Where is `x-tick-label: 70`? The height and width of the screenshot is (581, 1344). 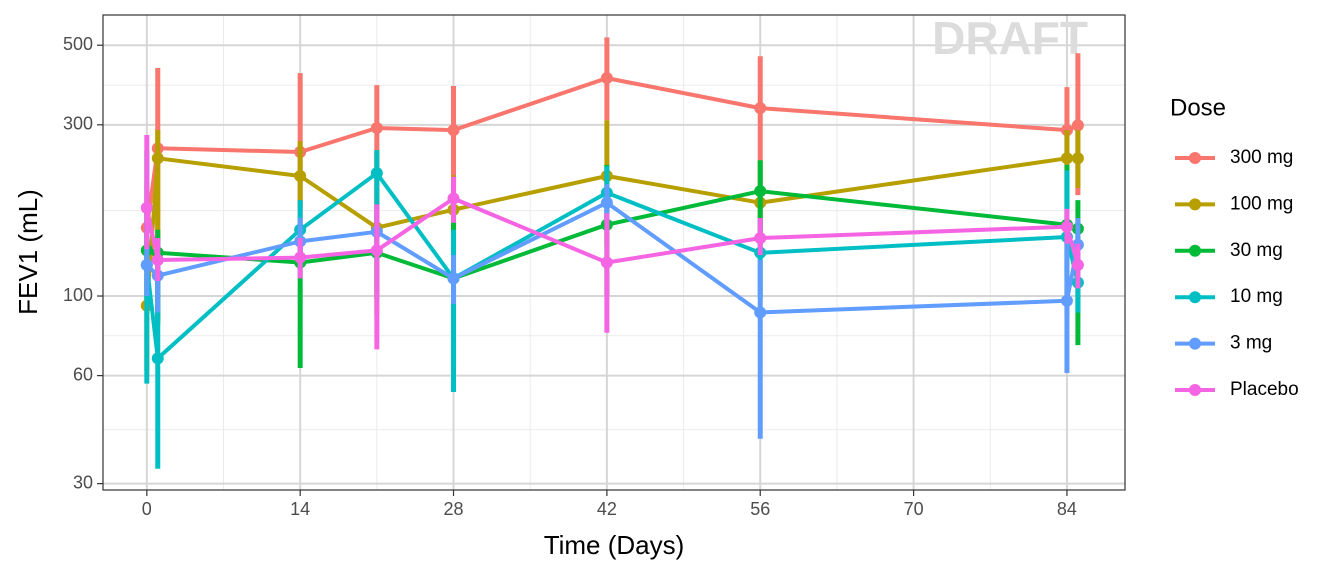 x-tick-label: 70 is located at coordinates (914, 509).